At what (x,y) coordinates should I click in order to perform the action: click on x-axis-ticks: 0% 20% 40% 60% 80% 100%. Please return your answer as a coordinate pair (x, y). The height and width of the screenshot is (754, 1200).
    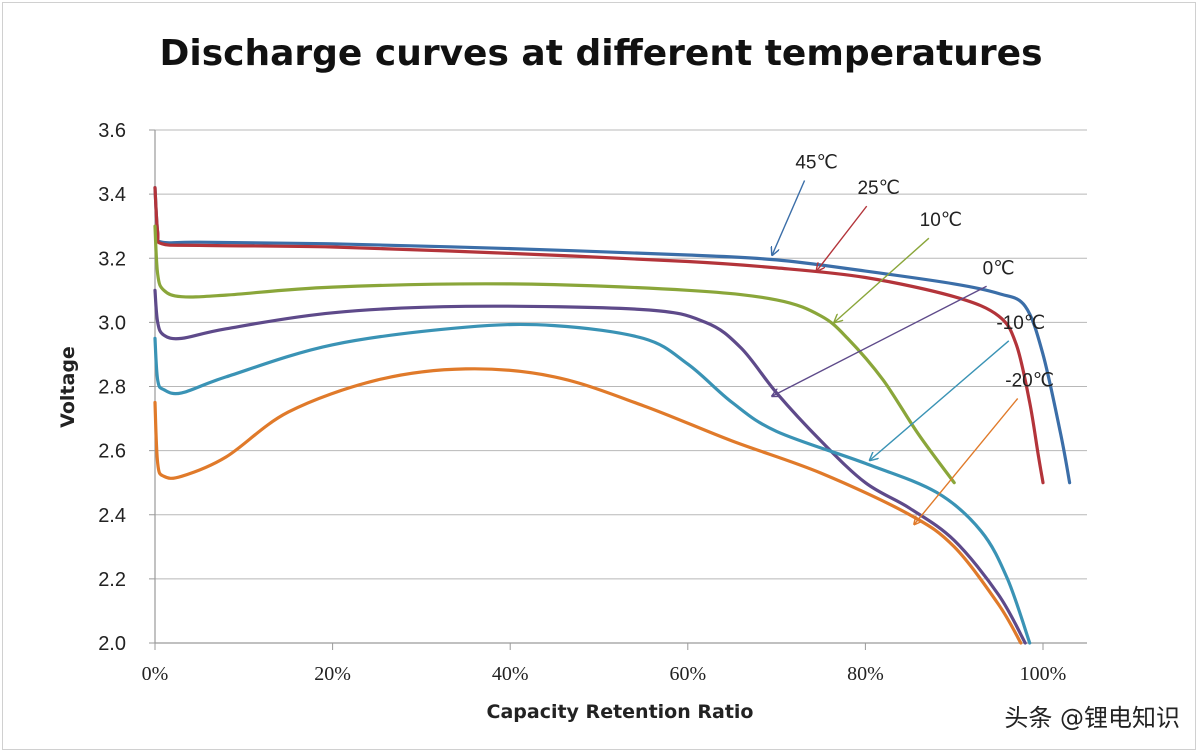
    Looking at the image, I should click on (604, 664).